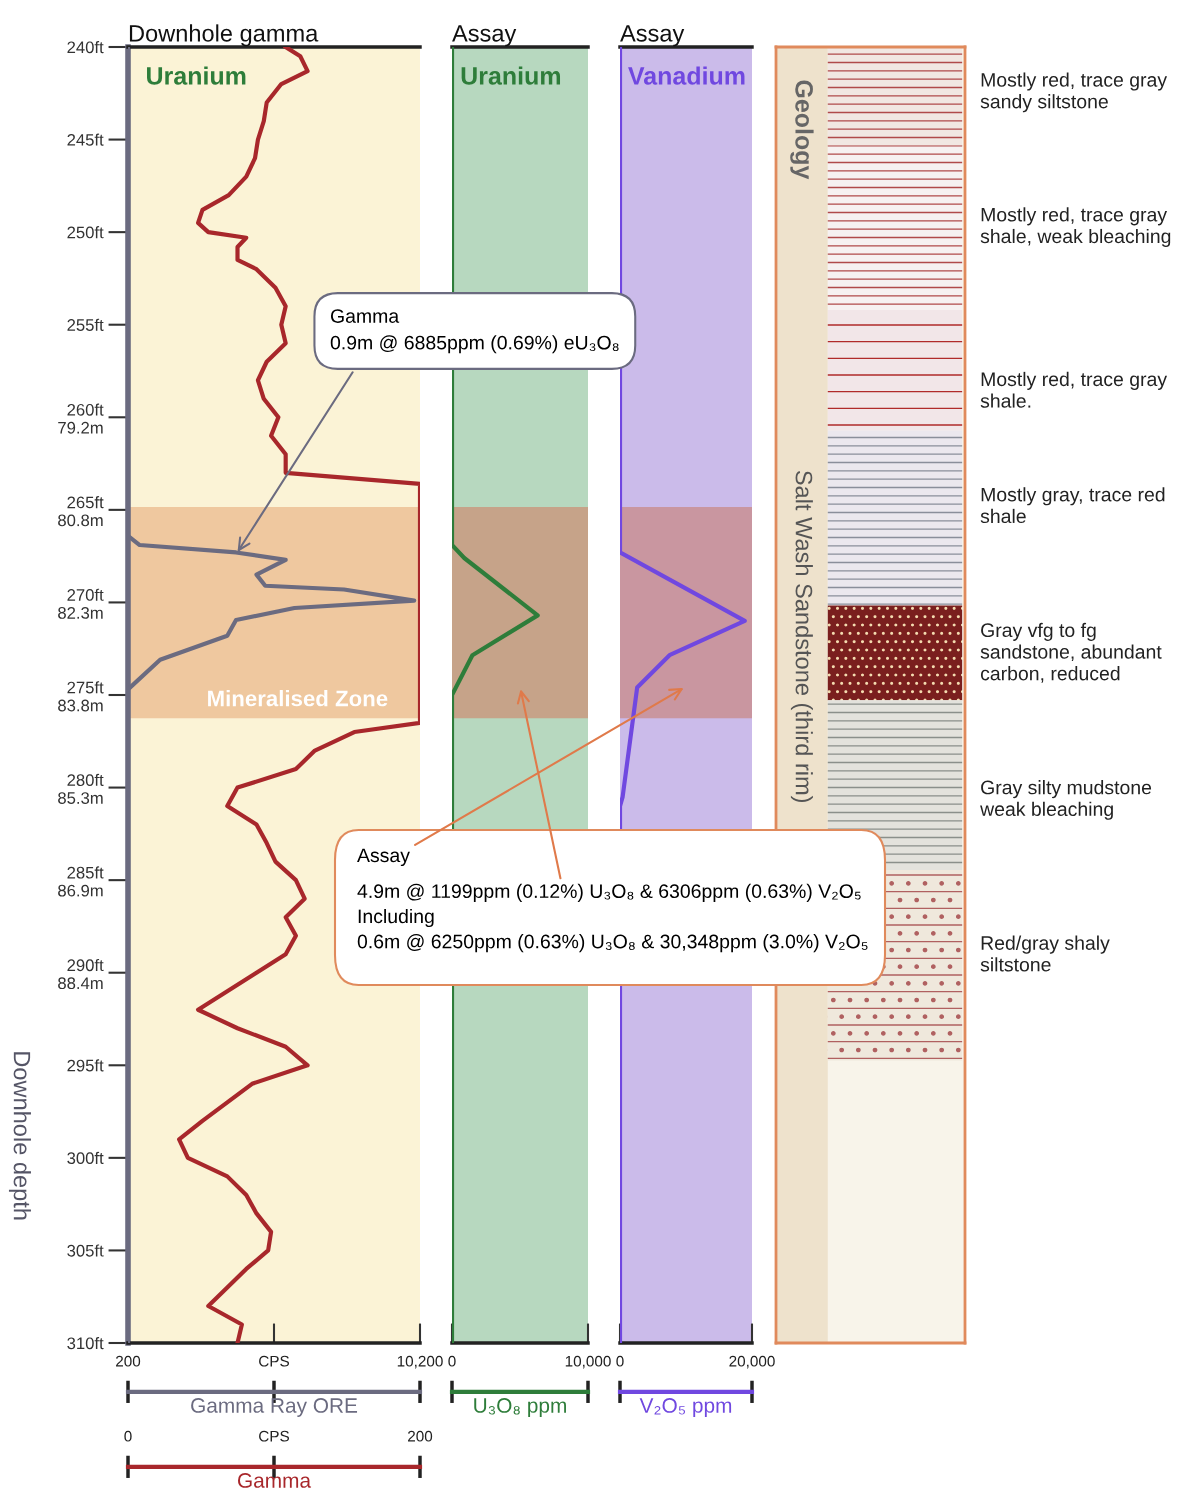  What do you see at coordinates (274, 1436) in the screenshot?
I see `x2-tick-label: CPS` at bounding box center [274, 1436].